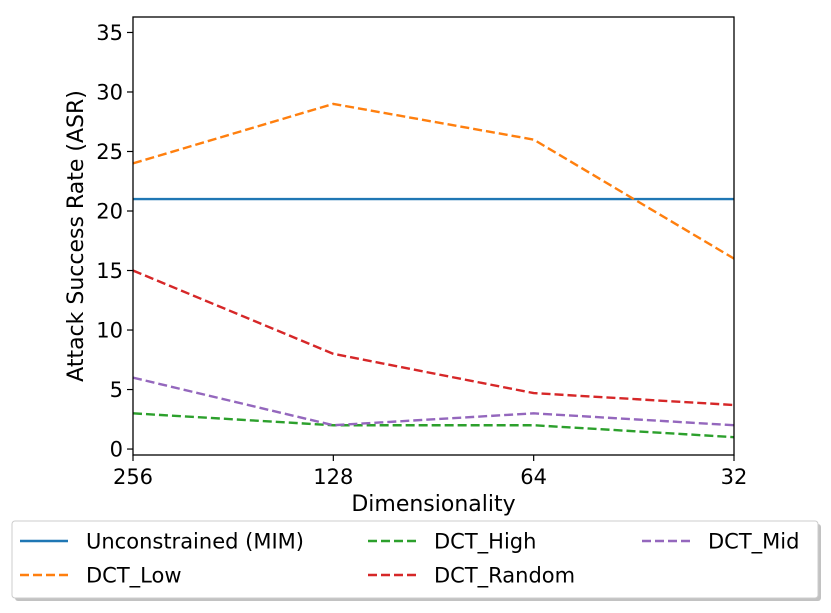 The height and width of the screenshot is (613, 831). What do you see at coordinates (109, 212) in the screenshot?
I see `y-tick-label: 20` at bounding box center [109, 212].